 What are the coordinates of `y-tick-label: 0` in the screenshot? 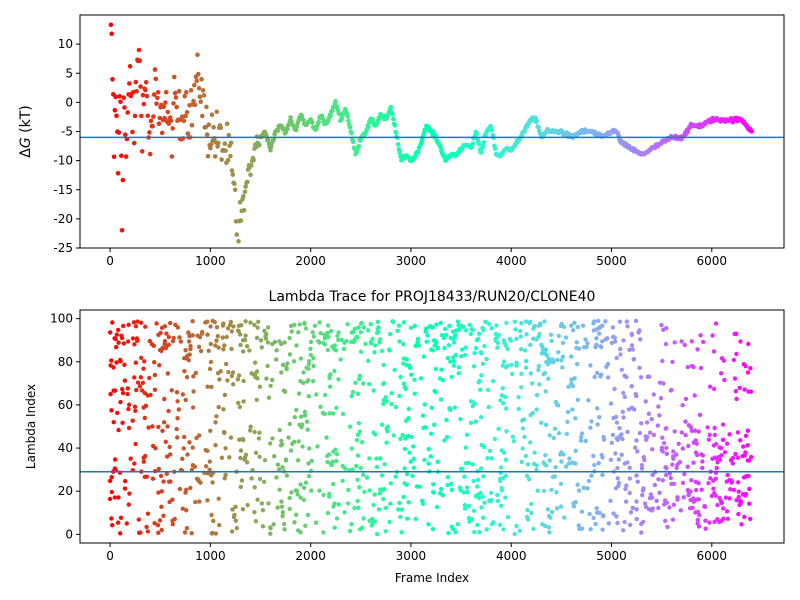 It's located at (69, 534).